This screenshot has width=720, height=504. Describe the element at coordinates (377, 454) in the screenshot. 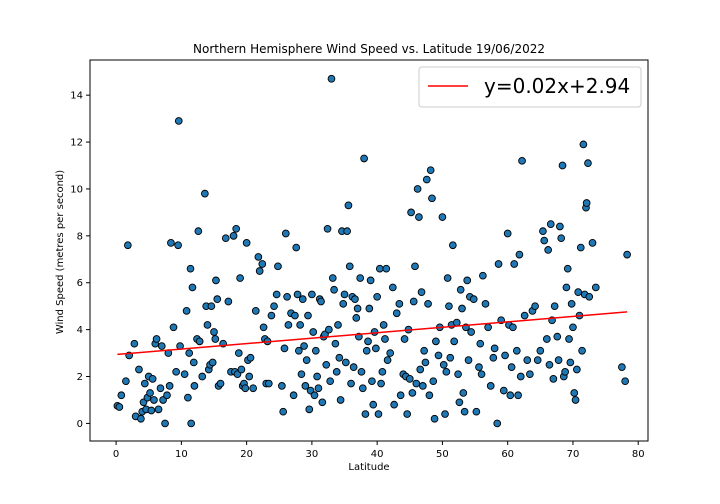

I see `x-tick-label: 40` at that location.